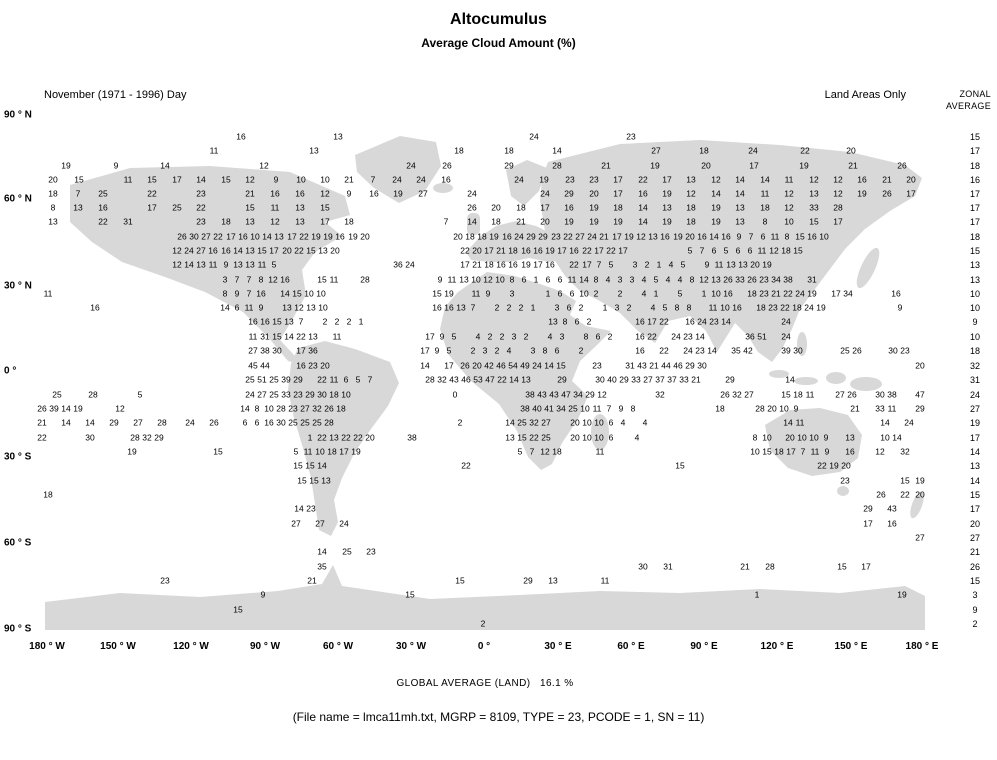 The image size is (997, 760). Describe the element at coordinates (147, 437) in the screenshot. I see `grid-value: 32` at that location.